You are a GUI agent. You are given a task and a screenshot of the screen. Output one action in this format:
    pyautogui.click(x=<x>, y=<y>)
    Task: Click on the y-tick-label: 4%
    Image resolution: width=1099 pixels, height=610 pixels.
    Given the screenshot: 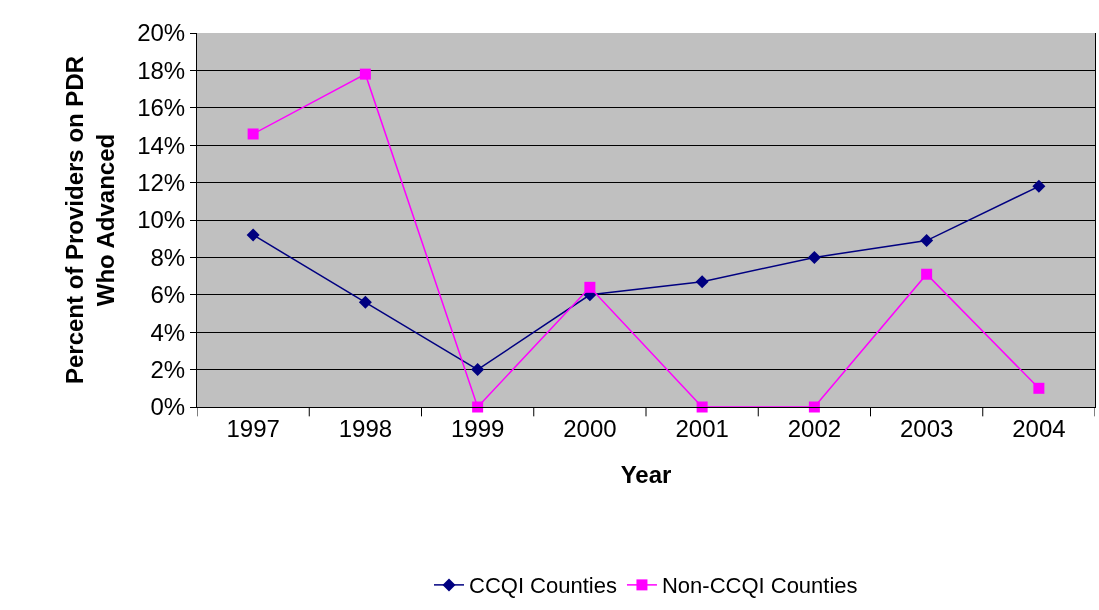 What is the action you would take?
    pyautogui.click(x=168, y=332)
    